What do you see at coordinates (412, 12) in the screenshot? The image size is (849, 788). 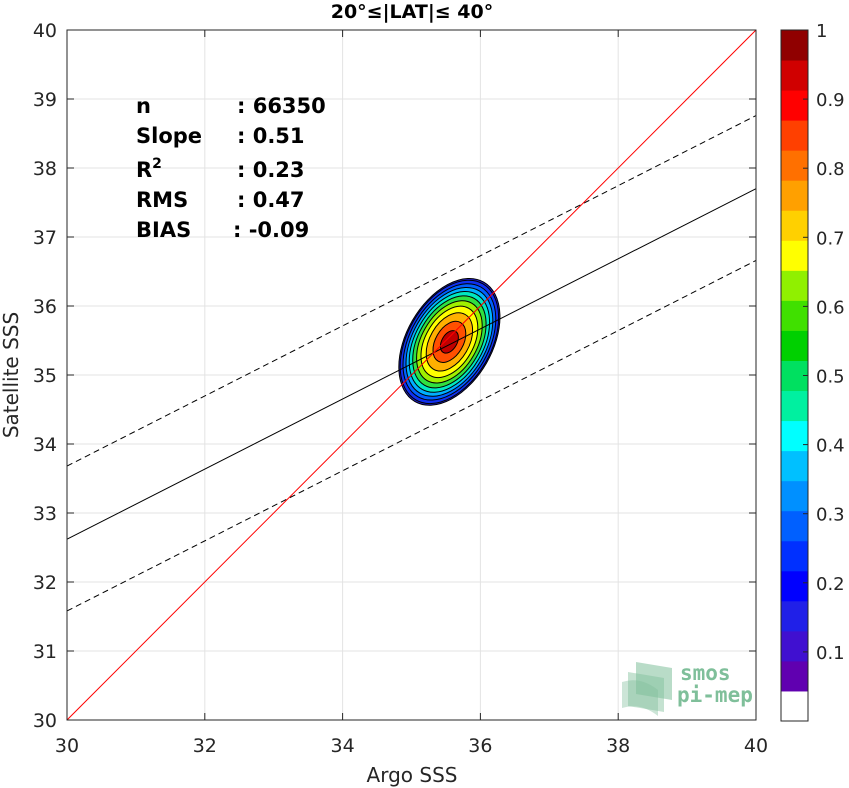 I see `chart-title: 20°≤|LAT|≤ 40°` at bounding box center [412, 12].